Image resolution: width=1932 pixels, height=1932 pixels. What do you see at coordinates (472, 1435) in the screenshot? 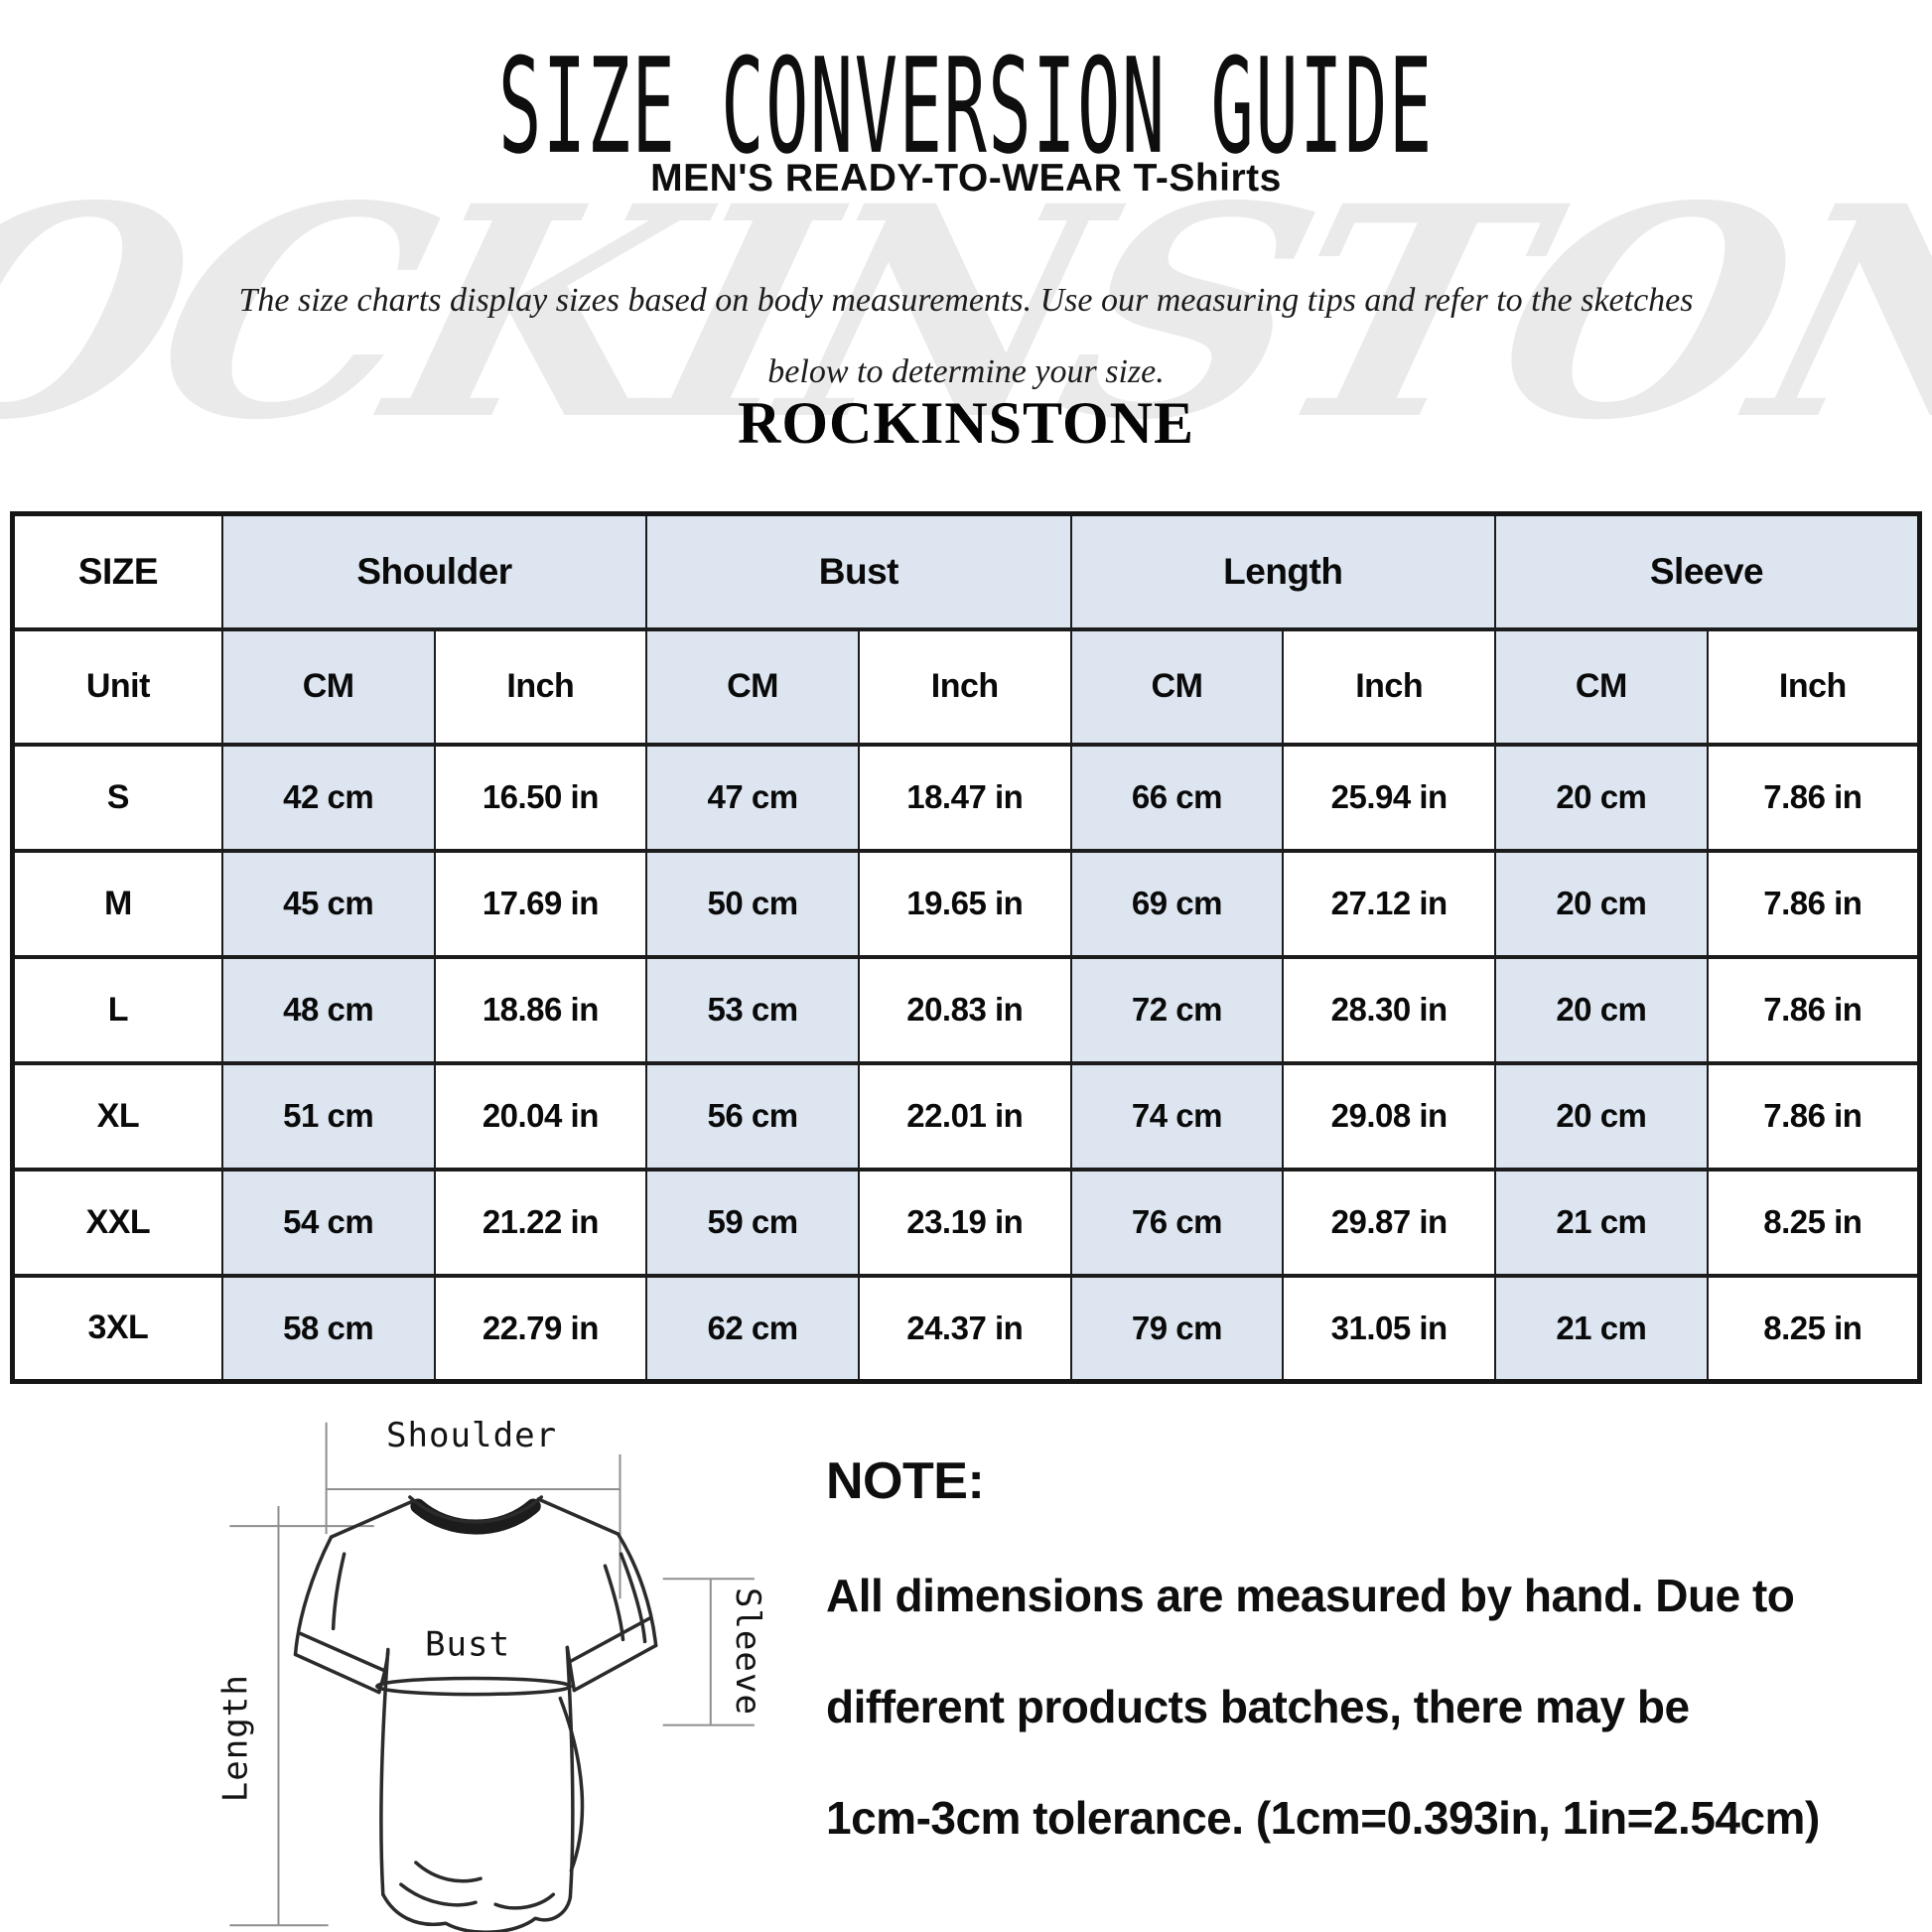
I see `diagram-label-shoulder: Shoulder` at bounding box center [472, 1435].